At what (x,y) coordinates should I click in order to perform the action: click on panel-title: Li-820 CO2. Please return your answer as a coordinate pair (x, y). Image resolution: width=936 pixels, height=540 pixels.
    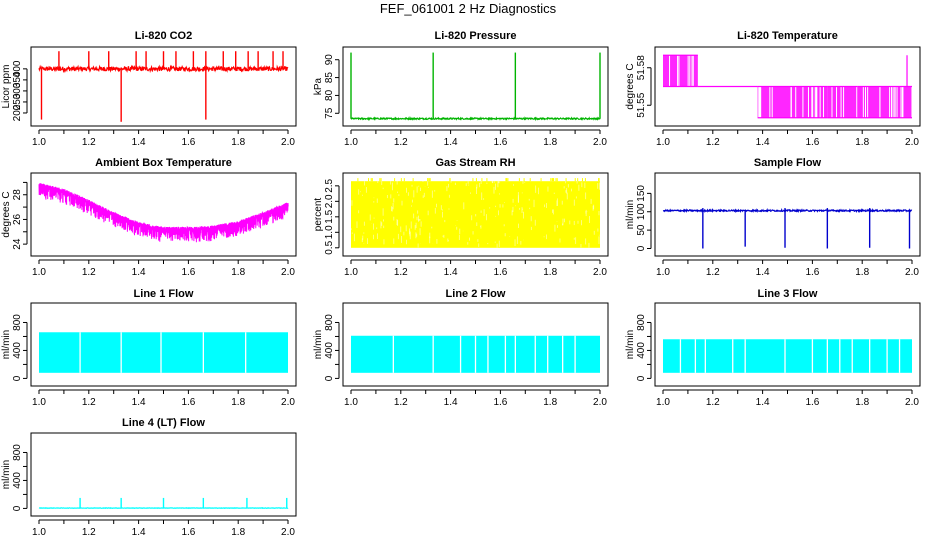
    Looking at the image, I should click on (163, 36).